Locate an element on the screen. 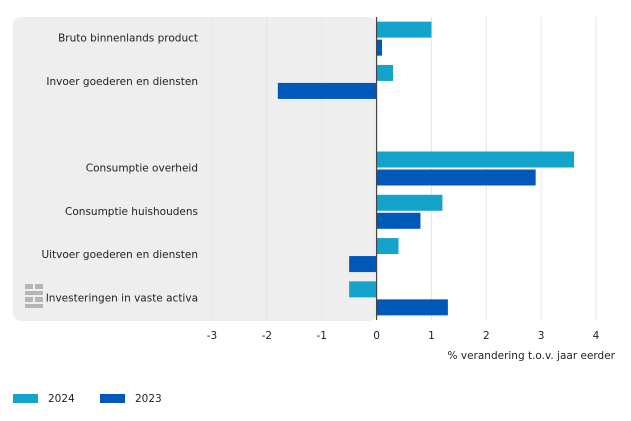  x-tick-label: 2 is located at coordinates (486, 336).